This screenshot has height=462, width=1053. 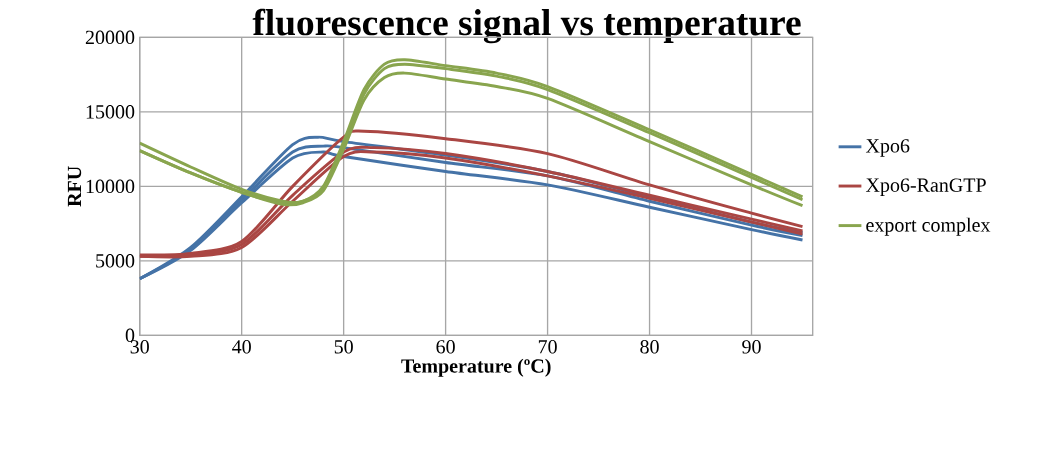 What do you see at coordinates (476, 367) in the screenshot?
I see `x-axis-title: Temperature (ºC)` at bounding box center [476, 367].